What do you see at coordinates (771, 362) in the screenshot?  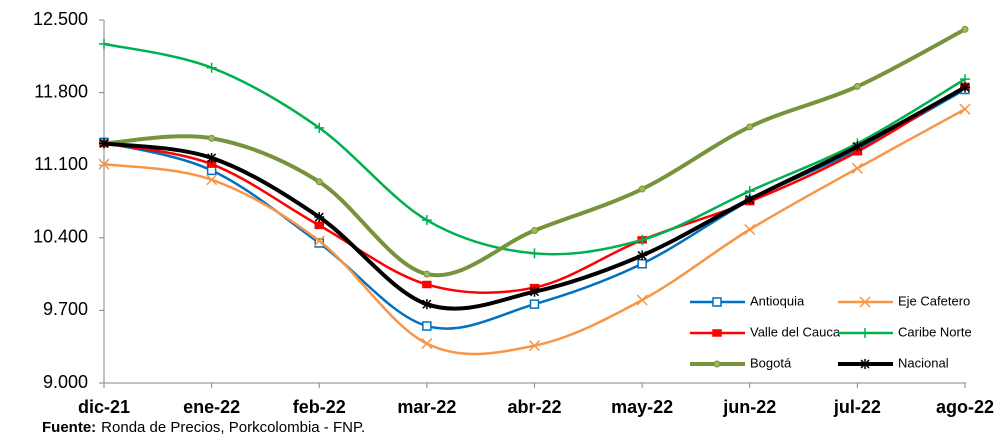 I see `legend-label: Bogotá` at bounding box center [771, 362].